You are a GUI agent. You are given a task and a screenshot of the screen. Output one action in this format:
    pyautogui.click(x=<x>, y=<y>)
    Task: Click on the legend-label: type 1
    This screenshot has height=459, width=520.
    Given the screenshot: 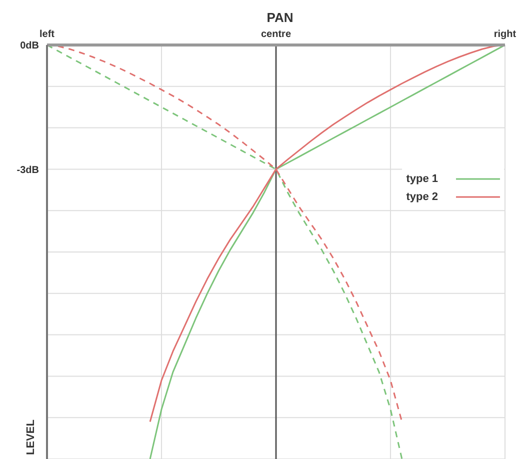 What is the action you would take?
    pyautogui.click(x=422, y=179)
    